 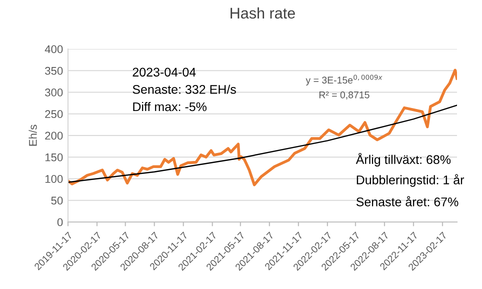 I want to click on y-axis-title: Eh/s, so click(x=32, y=135).